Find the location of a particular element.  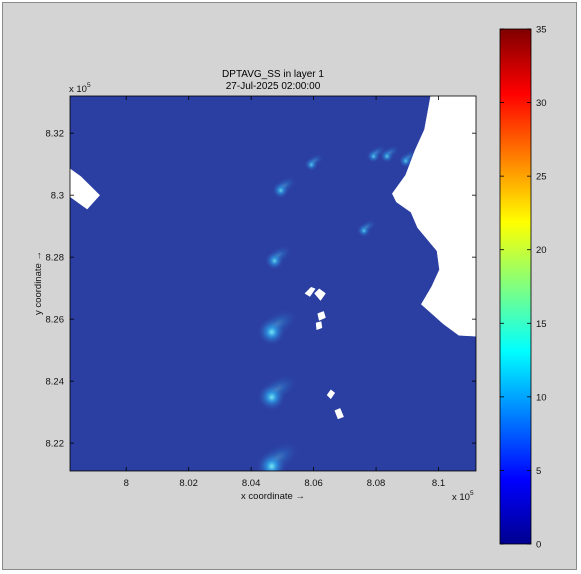

x-exponent-label: x 105 is located at coordinates (463, 496).